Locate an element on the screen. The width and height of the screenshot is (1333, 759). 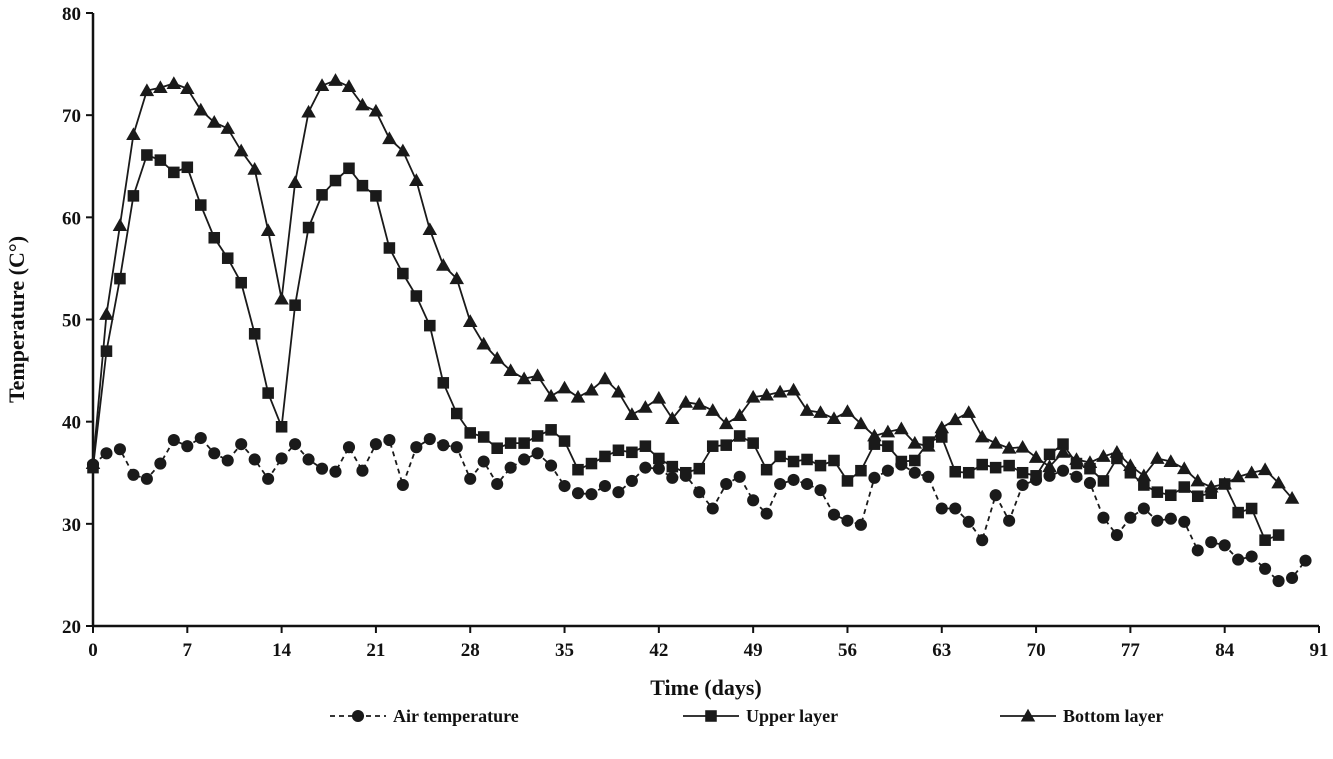
legend: Air temperature Upper layer Bottom layer is located at coordinates (746, 716).